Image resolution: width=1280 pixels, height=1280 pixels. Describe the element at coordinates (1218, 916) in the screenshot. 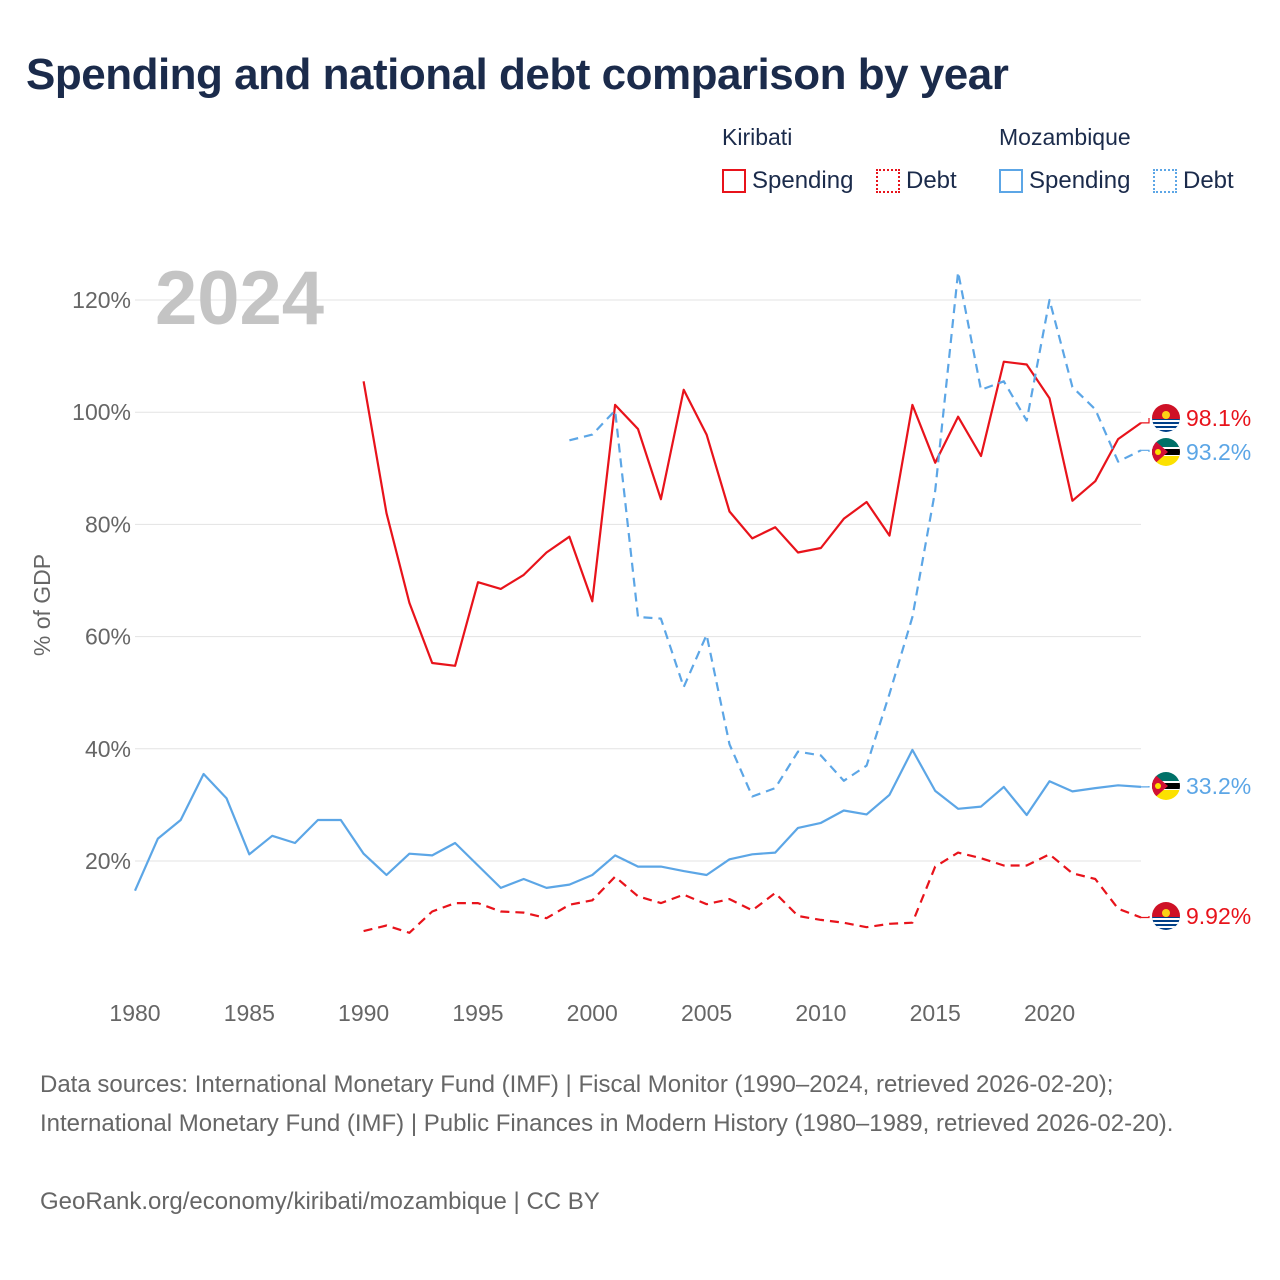

I see `end-value-label: 9.92%` at that location.